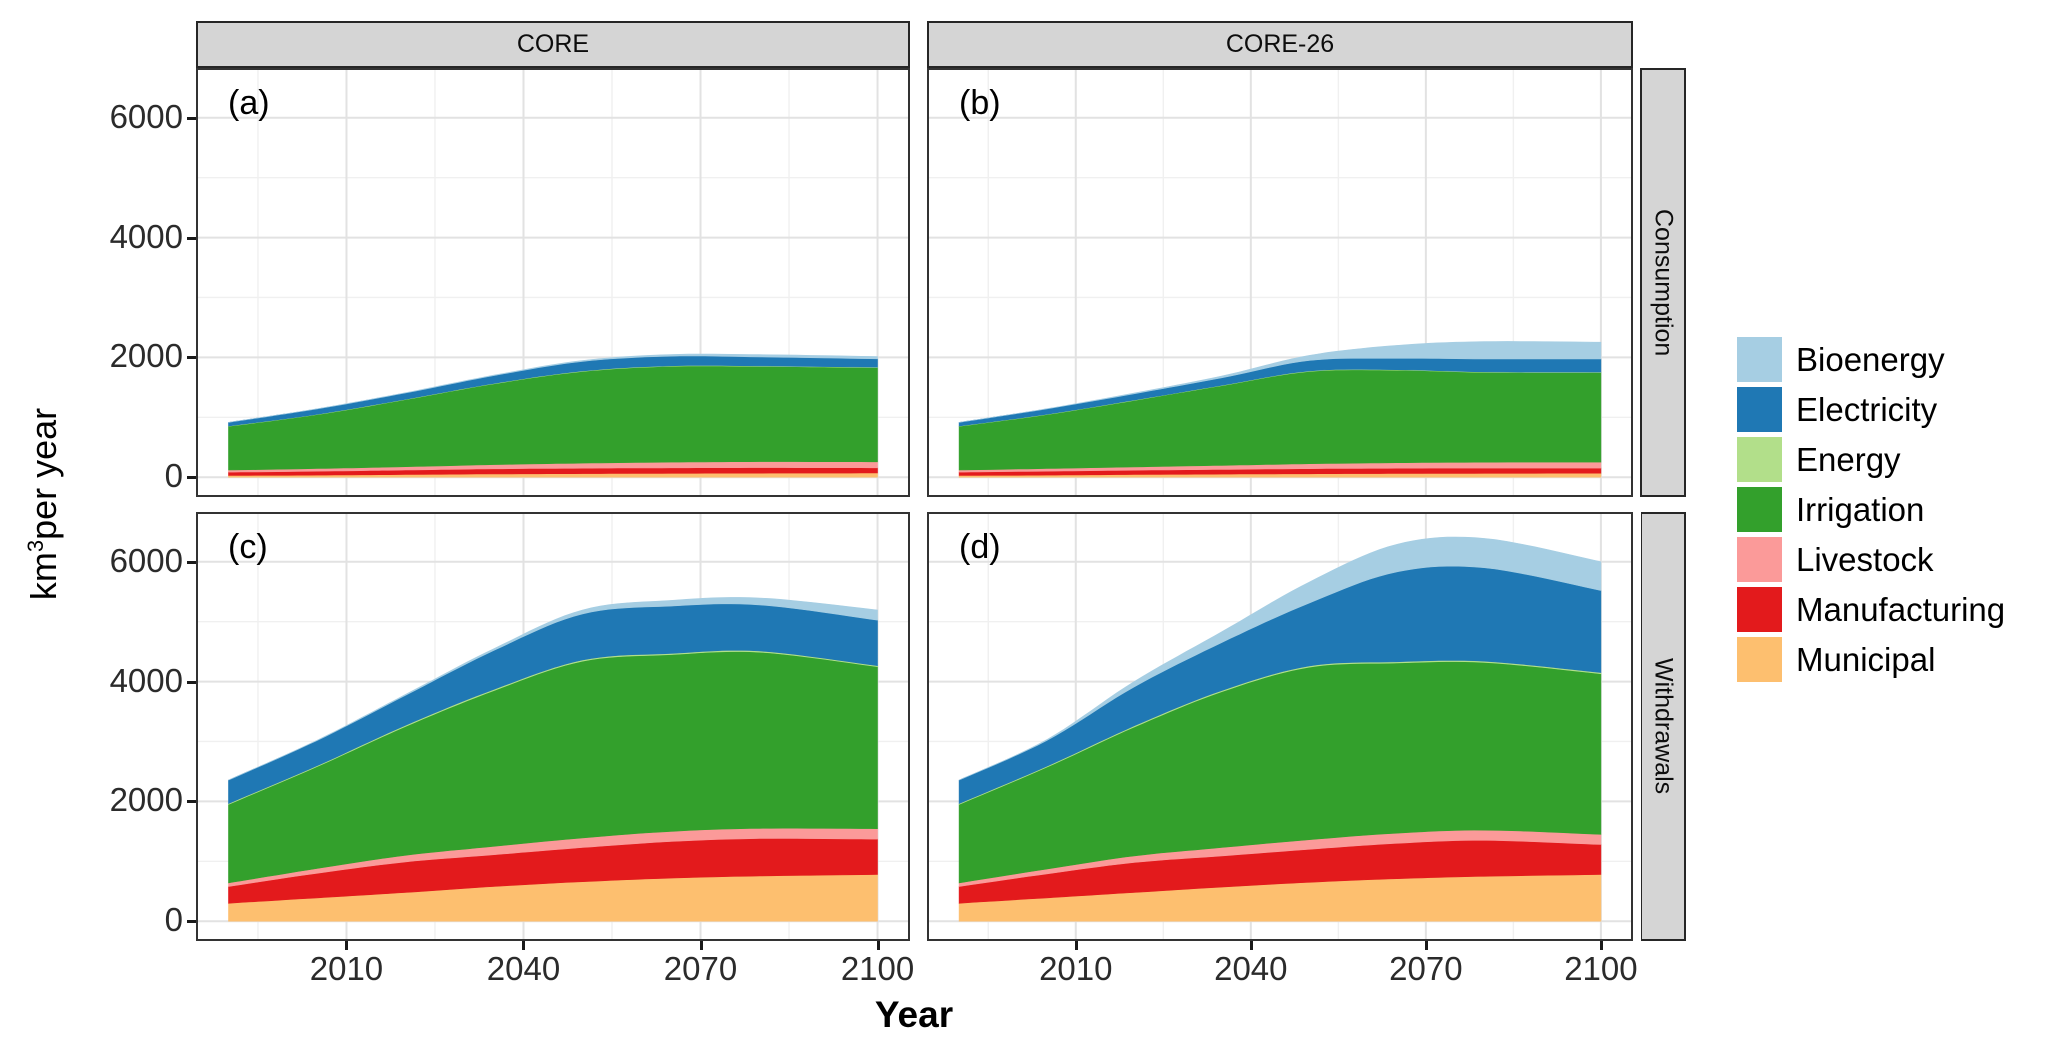  I want to click on chart-core-26-consumption, so click(1280, 282).